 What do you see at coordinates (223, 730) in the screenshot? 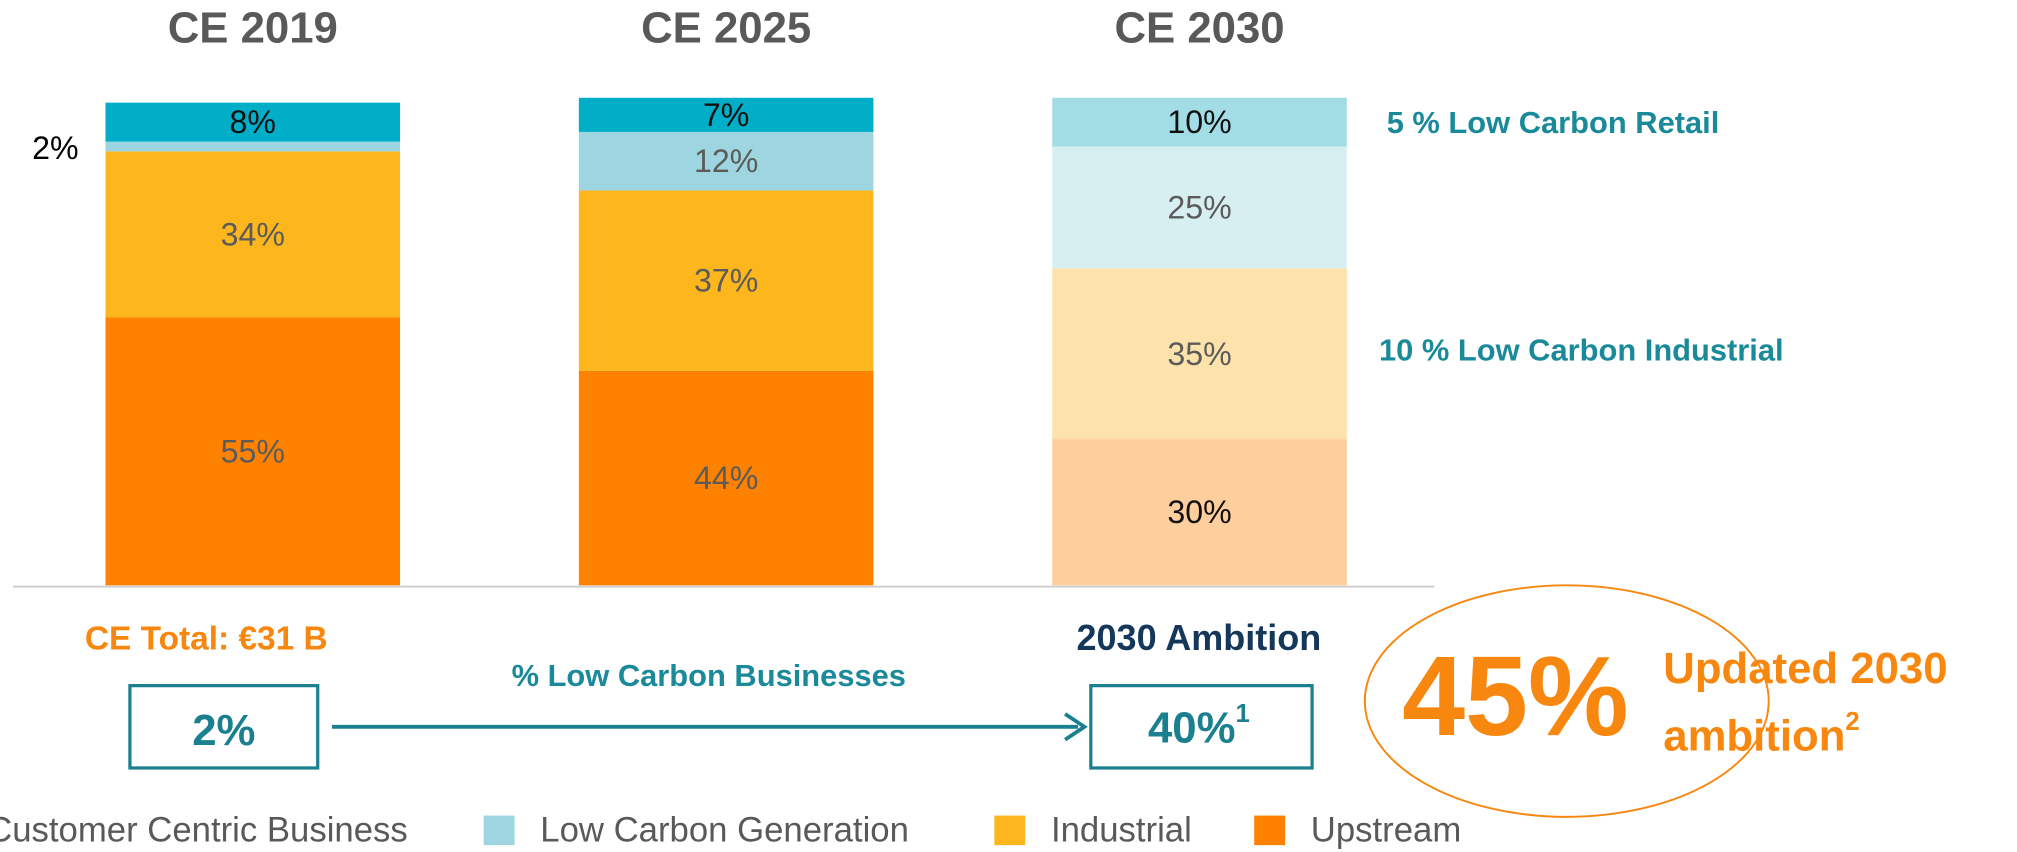
I see `start-value: 2%` at bounding box center [223, 730].